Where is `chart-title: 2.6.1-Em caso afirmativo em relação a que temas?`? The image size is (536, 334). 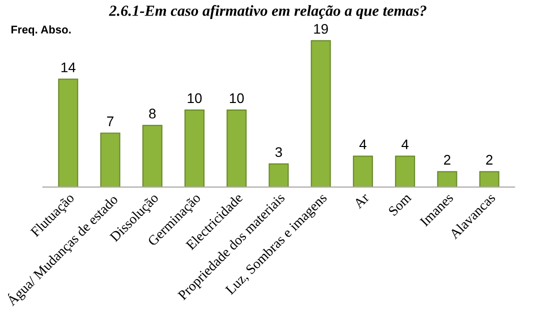 chart-title: 2.6.1-Em caso afirmativo em relação a que temas? is located at coordinates (267, 12).